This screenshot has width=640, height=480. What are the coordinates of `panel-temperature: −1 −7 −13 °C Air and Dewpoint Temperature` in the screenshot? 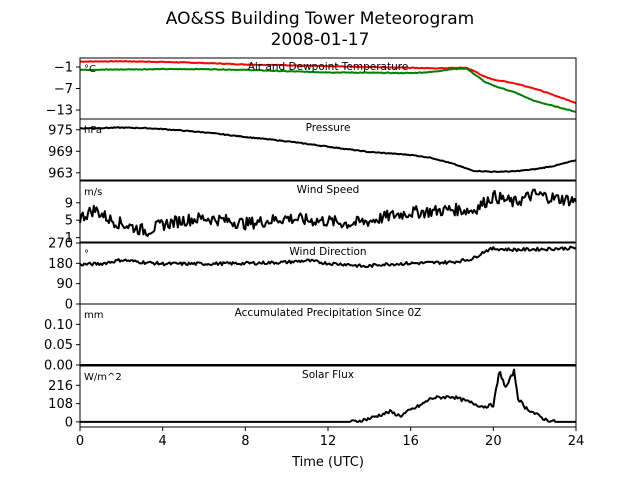 It's located at (311, 88).